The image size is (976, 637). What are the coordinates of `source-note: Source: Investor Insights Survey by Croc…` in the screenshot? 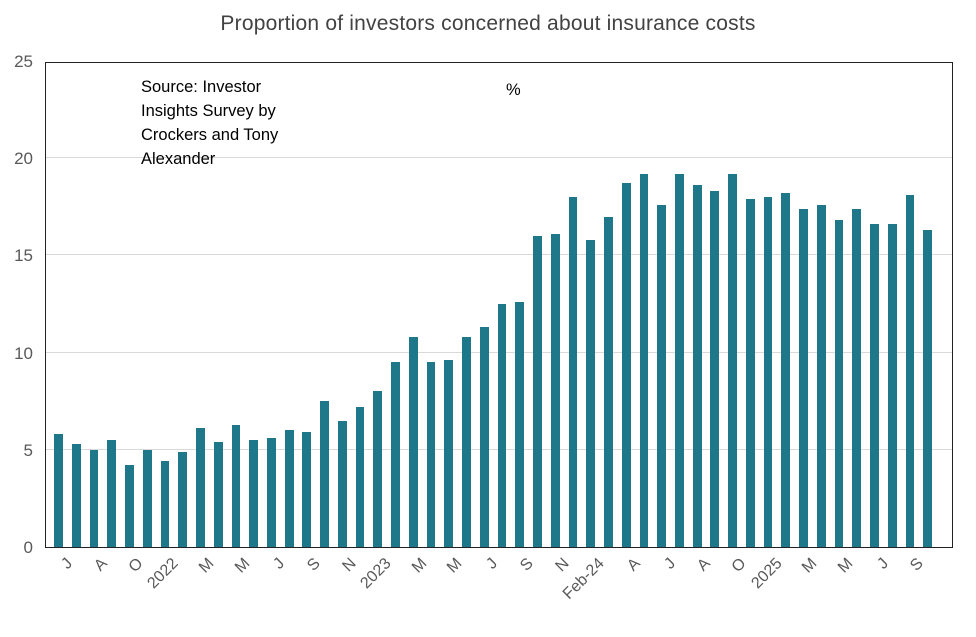 It's located at (241, 123).